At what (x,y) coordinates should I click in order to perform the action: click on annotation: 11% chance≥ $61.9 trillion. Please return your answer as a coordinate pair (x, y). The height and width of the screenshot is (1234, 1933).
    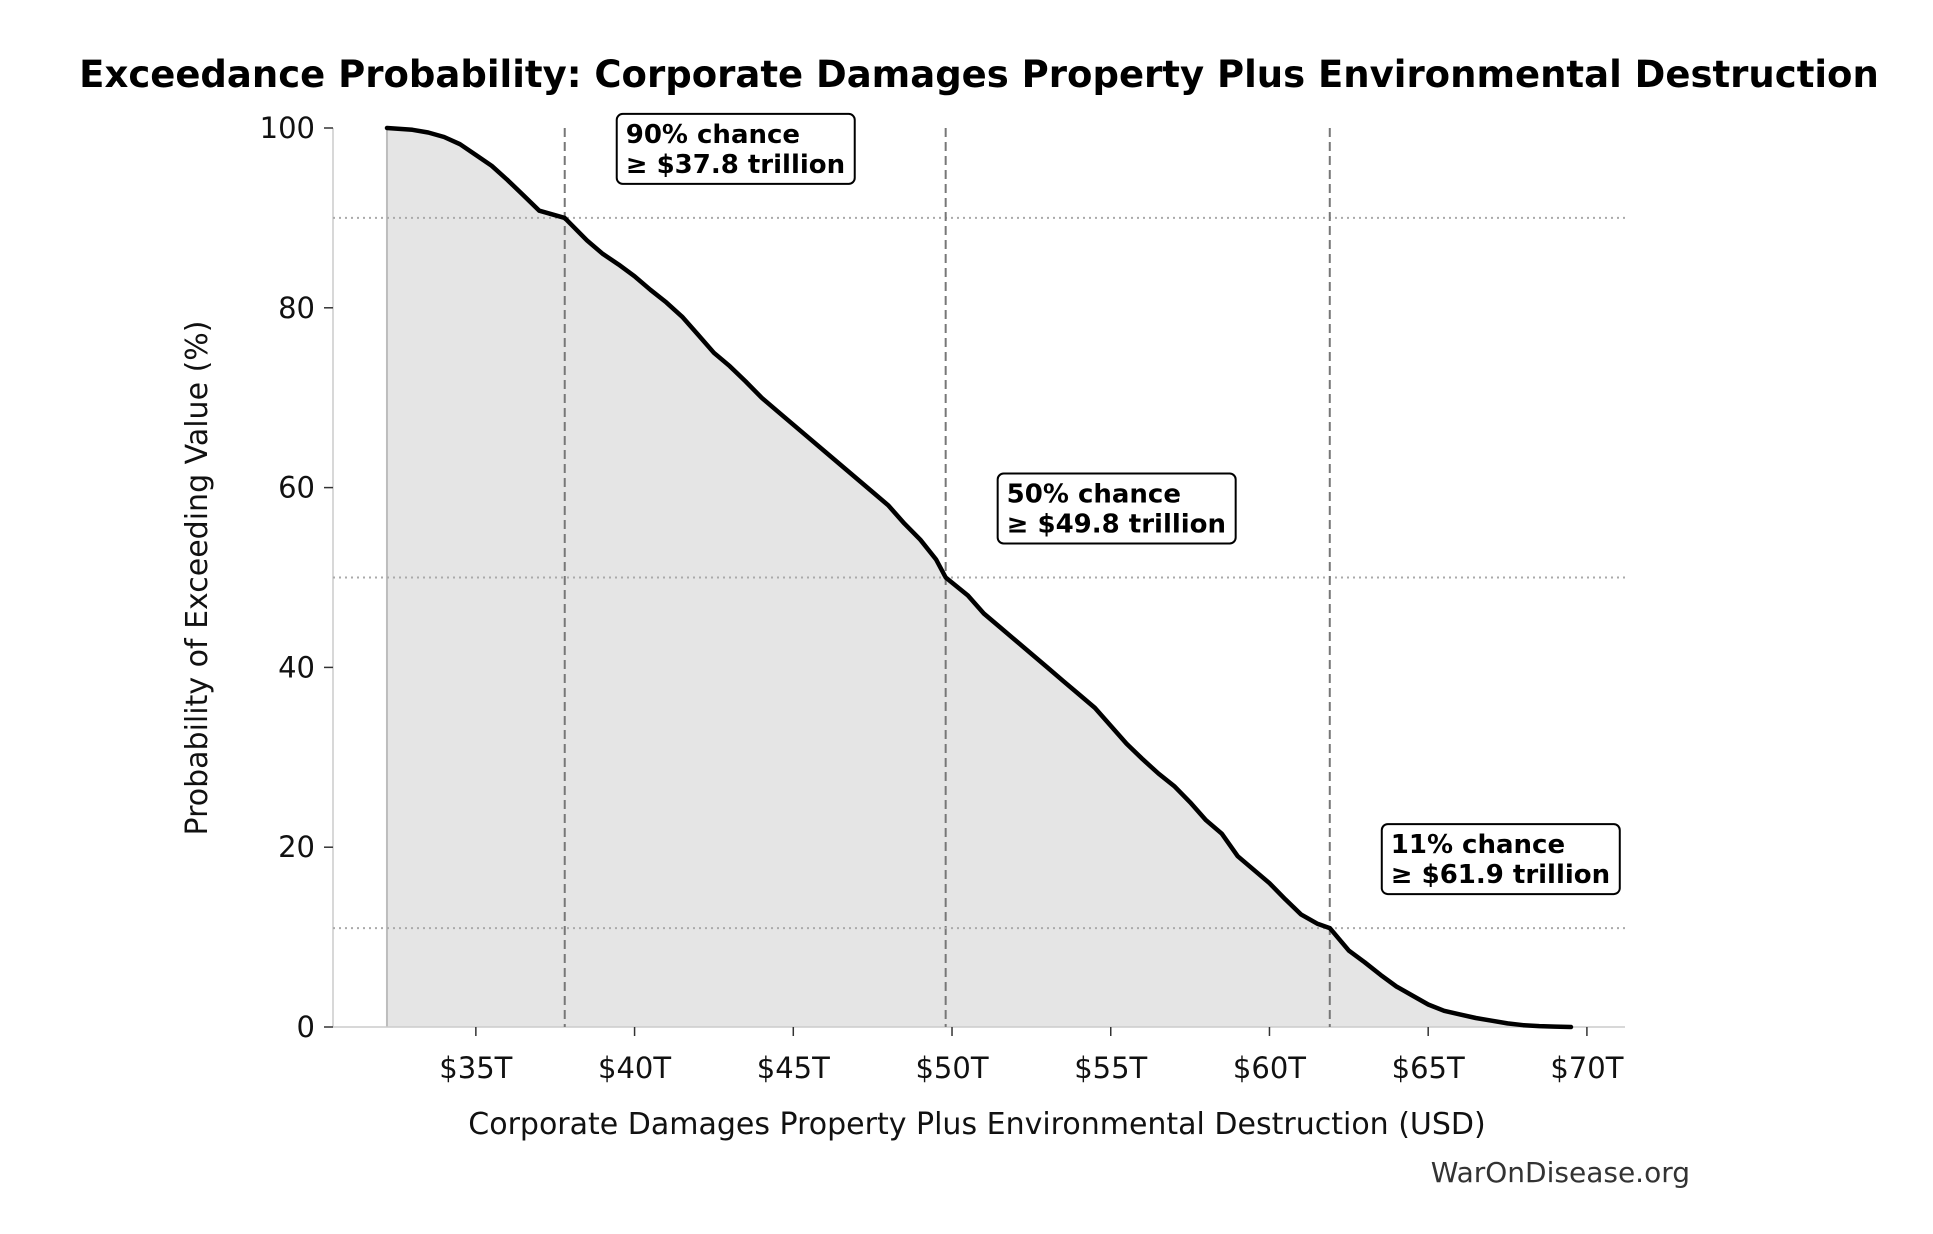
    Looking at the image, I should click on (1500, 859).